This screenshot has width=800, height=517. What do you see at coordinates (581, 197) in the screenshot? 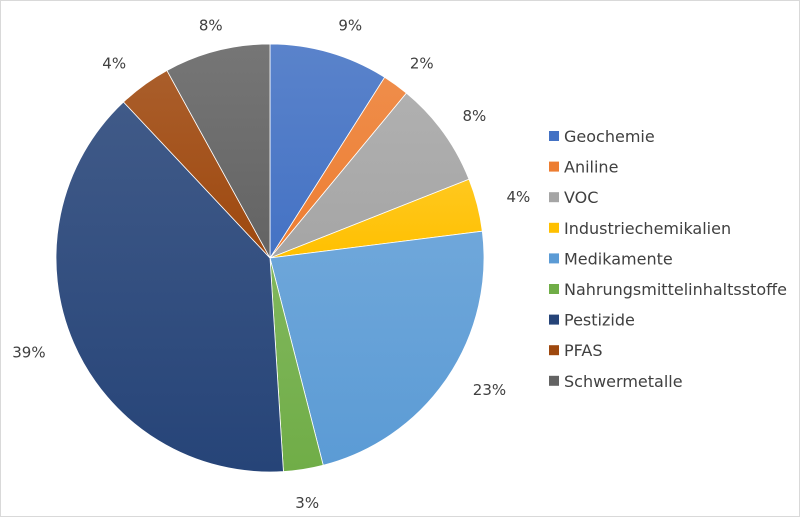
I see `legend-label-voc: VOC` at bounding box center [581, 197].